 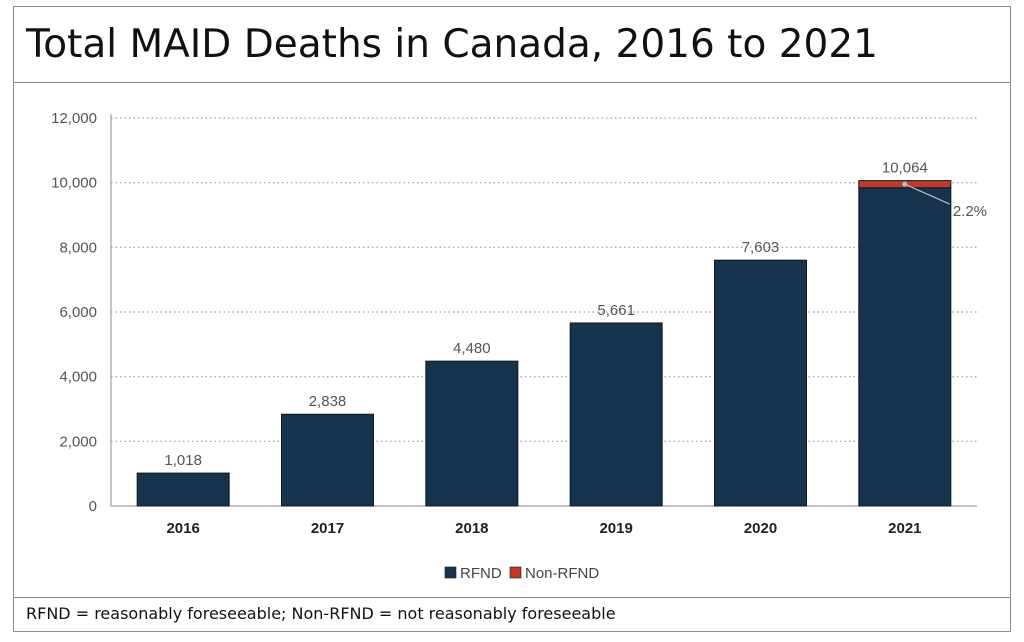 I want to click on legend-swatch-rfnd, so click(x=450, y=572).